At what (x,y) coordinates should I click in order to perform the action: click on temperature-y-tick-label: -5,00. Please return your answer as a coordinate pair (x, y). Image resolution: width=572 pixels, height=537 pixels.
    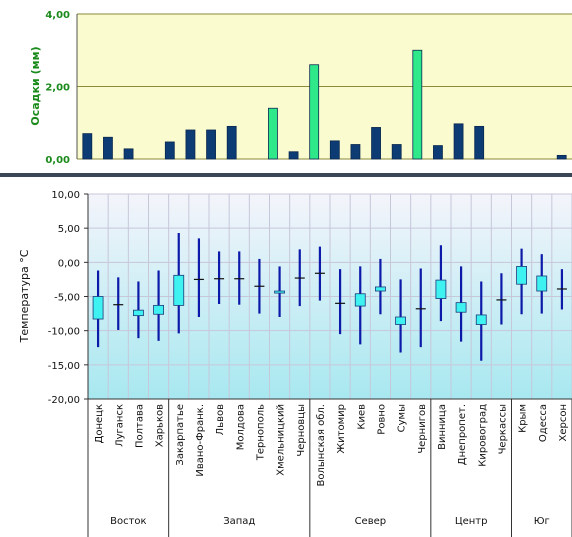
    Looking at the image, I should click on (67, 298).